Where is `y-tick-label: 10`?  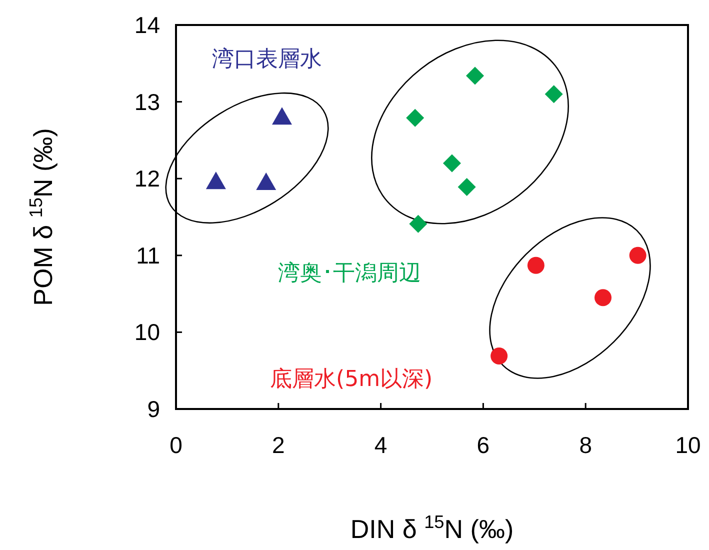
y-tick-label: 10 is located at coordinates (147, 332).